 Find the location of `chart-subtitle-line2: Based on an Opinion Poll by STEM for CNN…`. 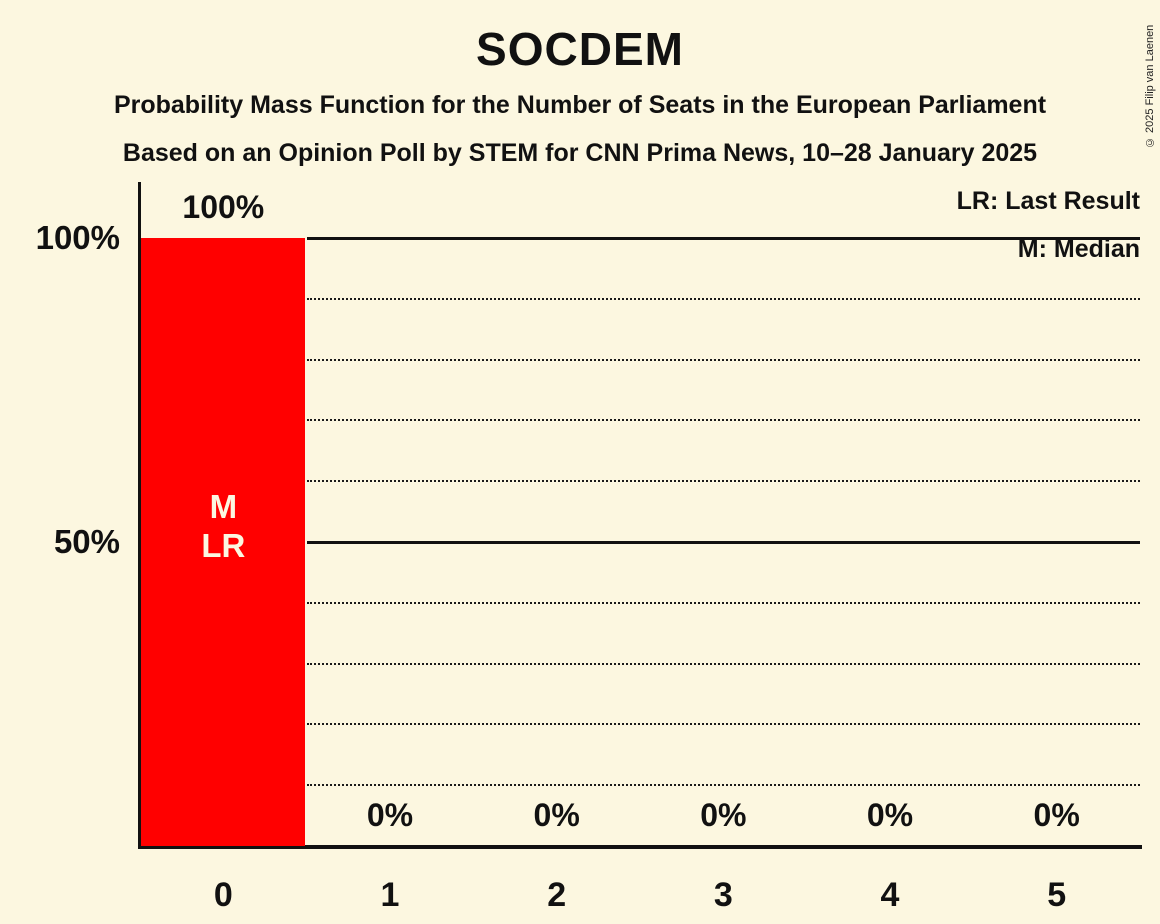

chart-subtitle-line2: Based on an Opinion Poll by STEM for CNN… is located at coordinates (580, 153).